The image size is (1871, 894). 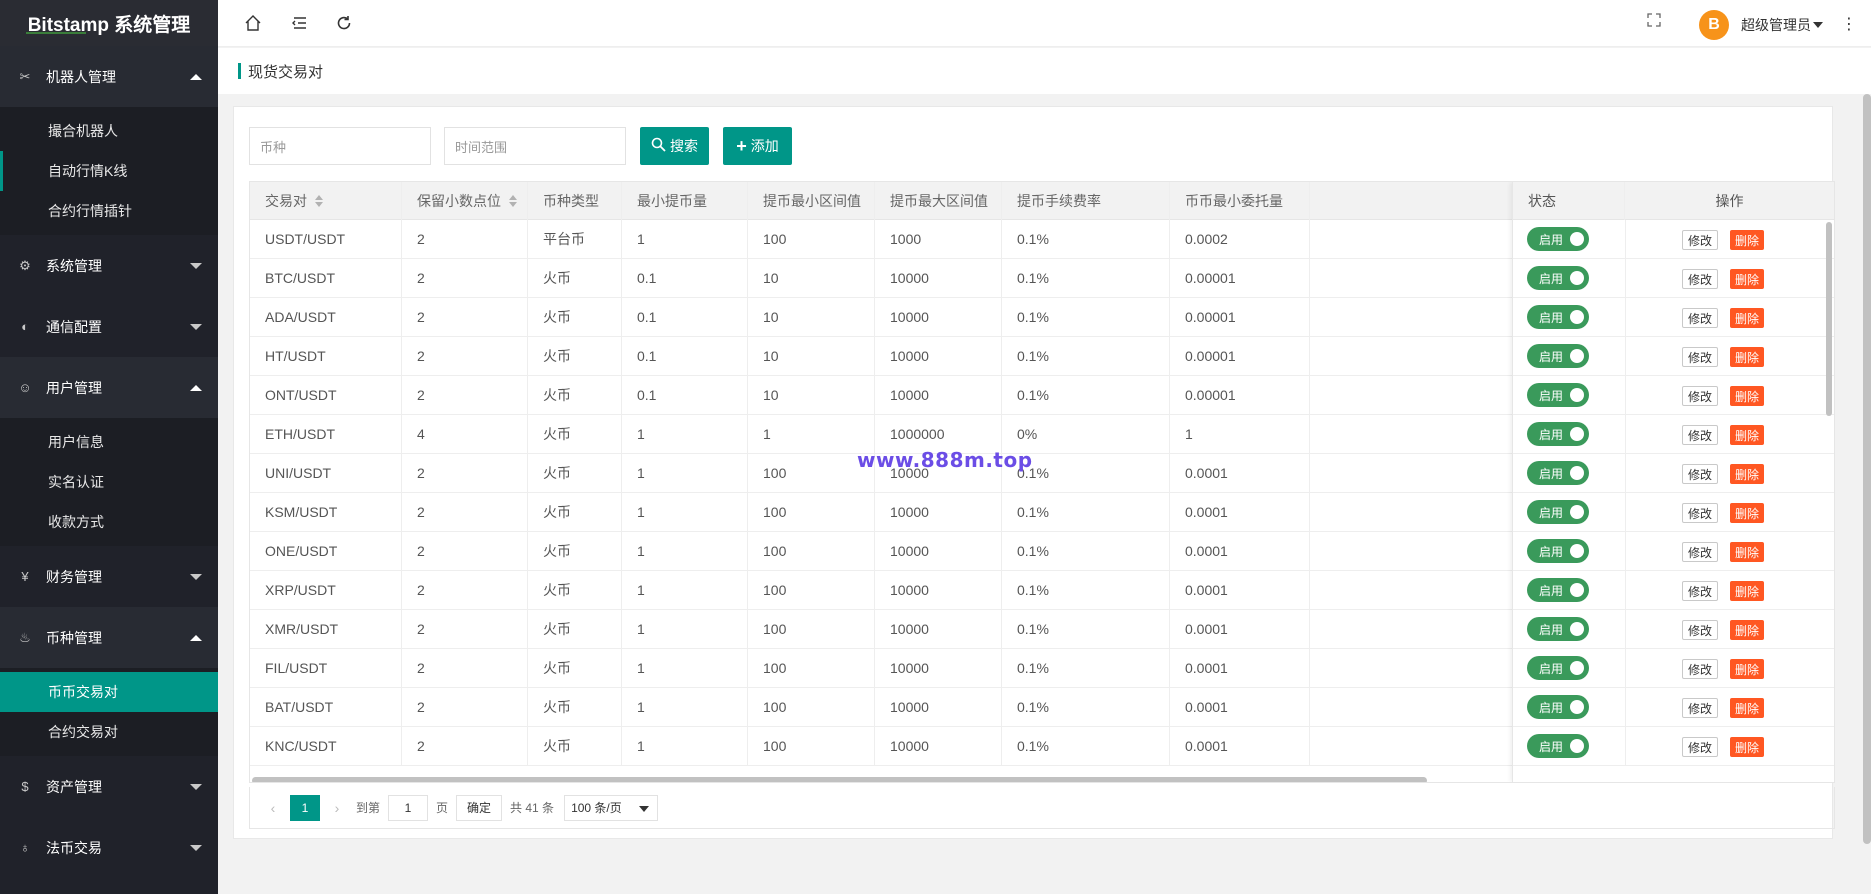 I want to click on table-cell: 10000, so click(x=938, y=746).